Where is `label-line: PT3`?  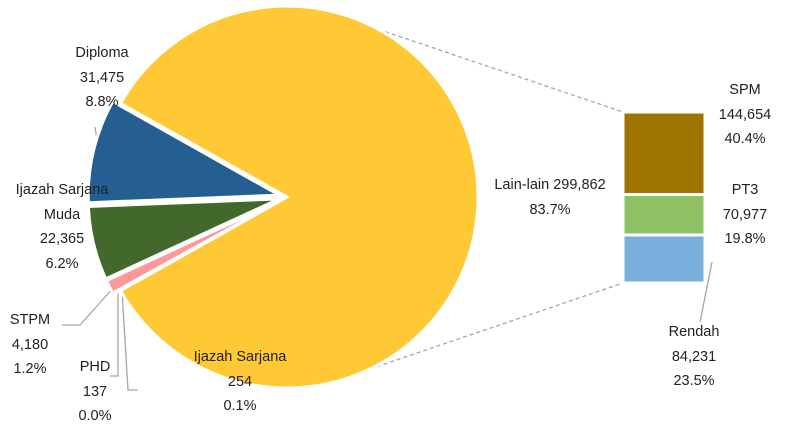
label-line: PT3 is located at coordinates (745, 190).